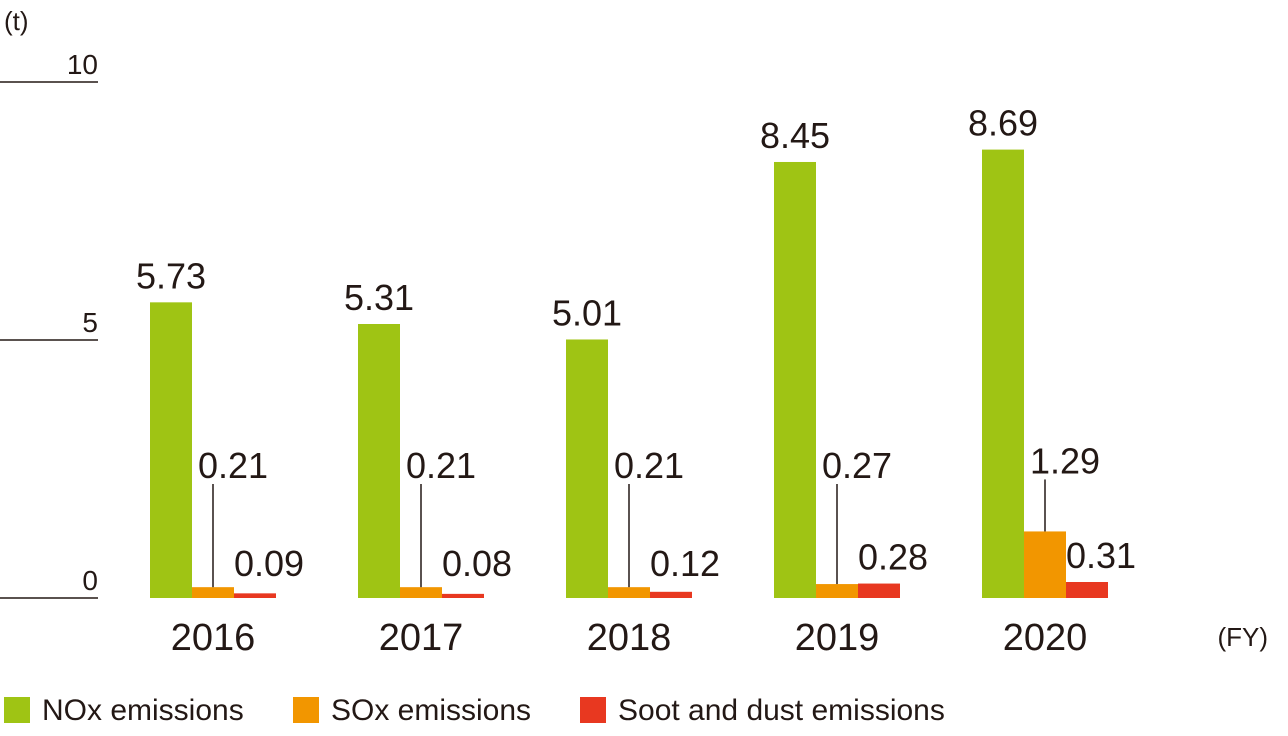  What do you see at coordinates (171, 275) in the screenshot?
I see `data-label: 5.73` at bounding box center [171, 275].